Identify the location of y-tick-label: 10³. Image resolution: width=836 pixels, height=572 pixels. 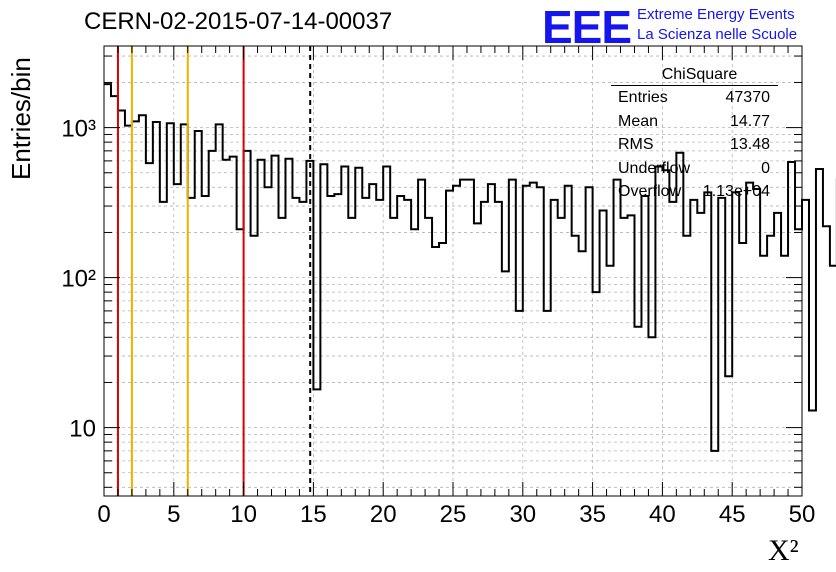
(78, 129).